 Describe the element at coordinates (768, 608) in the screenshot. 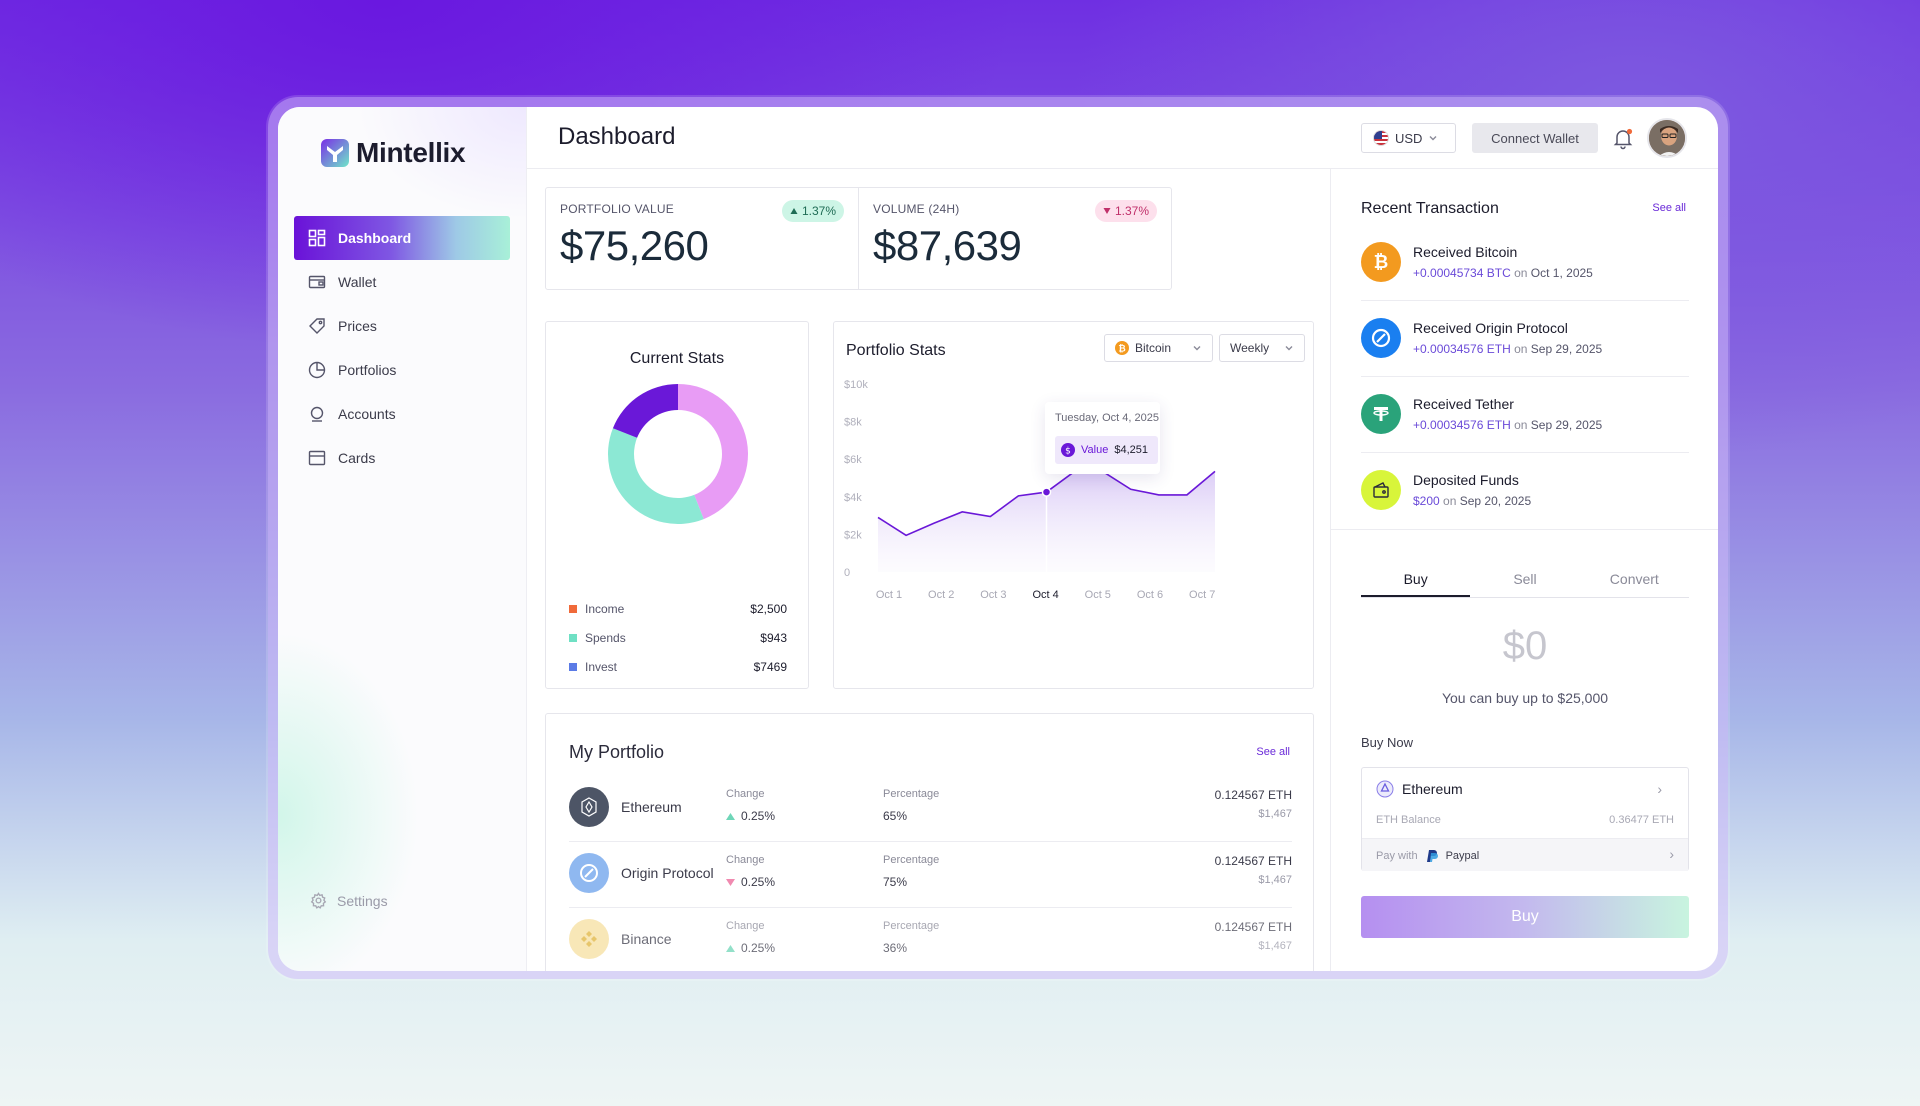

I see `legend-value: $2,500` at that location.